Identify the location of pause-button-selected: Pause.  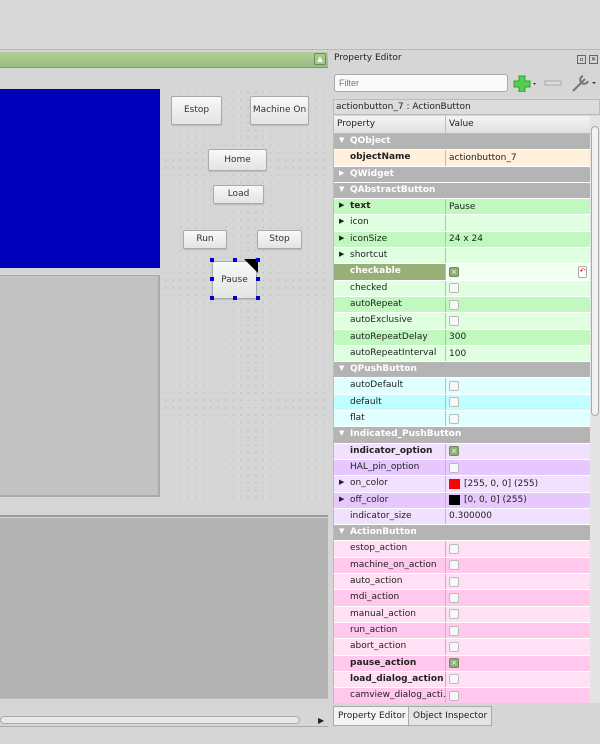
(234, 280).